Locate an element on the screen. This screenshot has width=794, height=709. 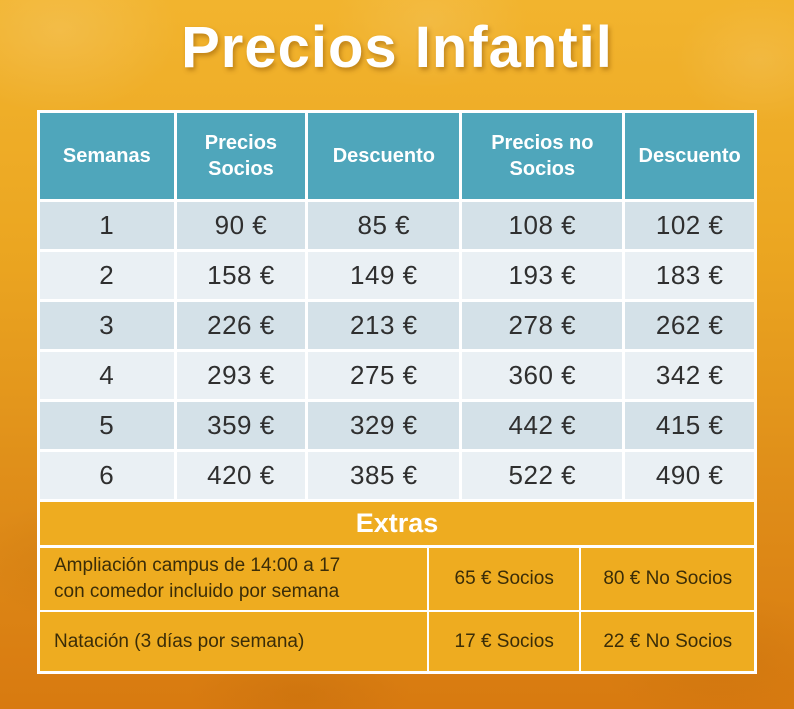
table-cell-price: 275 € is located at coordinates (384, 375).